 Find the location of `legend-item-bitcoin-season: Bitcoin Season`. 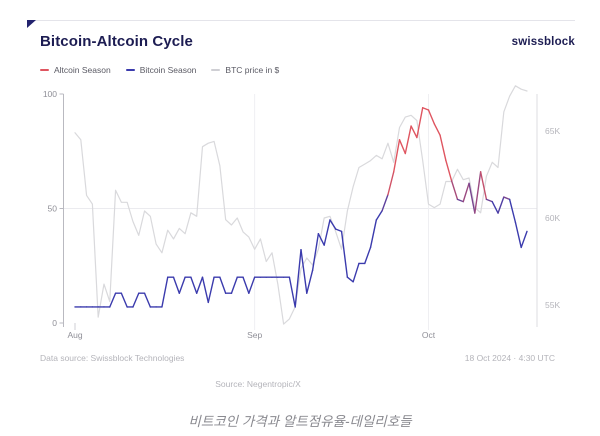

legend-item-bitcoin-season: Bitcoin Season is located at coordinates (161, 70).